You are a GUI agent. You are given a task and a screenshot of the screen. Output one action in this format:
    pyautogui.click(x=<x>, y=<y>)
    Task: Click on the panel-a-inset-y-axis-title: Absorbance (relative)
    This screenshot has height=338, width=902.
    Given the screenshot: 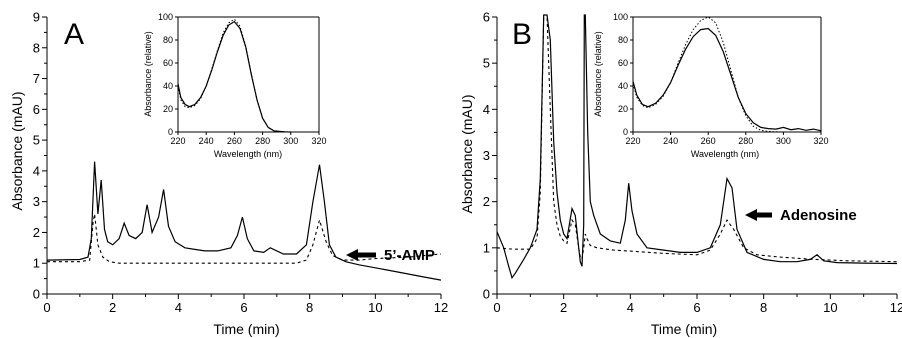 What is the action you would take?
    pyautogui.click(x=148, y=74)
    